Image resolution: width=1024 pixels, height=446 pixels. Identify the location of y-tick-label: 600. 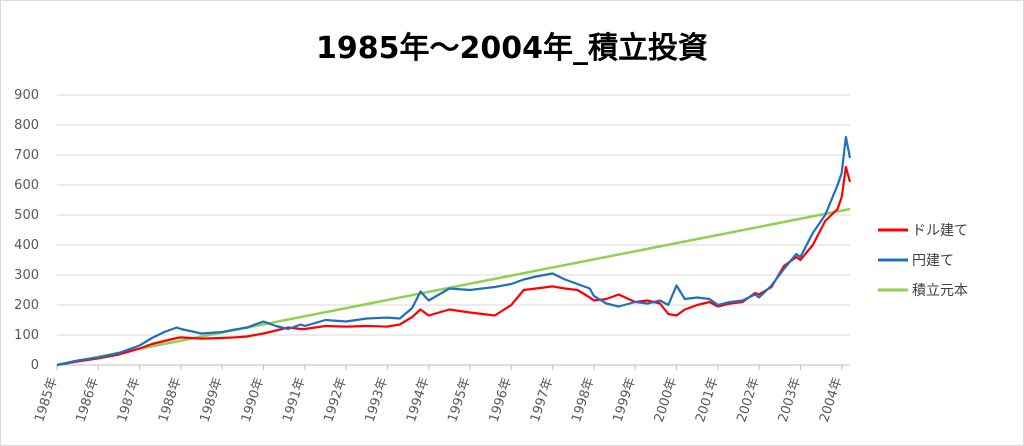
(26, 185).